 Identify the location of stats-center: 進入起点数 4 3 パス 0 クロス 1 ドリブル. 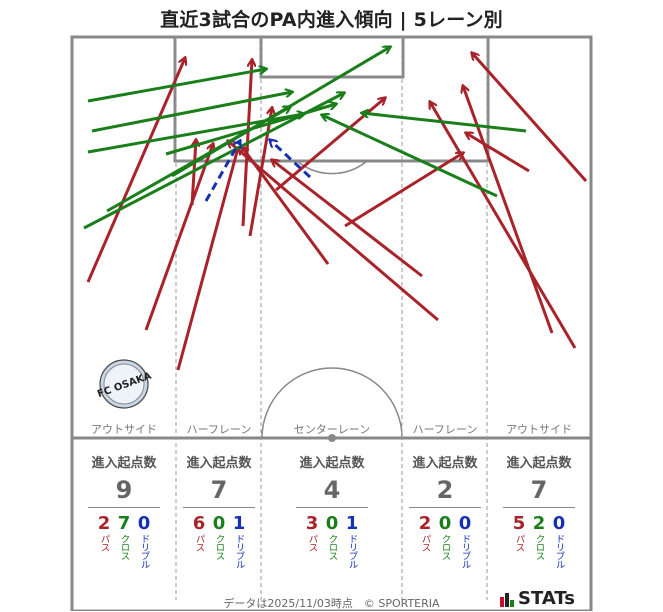
(332, 510).